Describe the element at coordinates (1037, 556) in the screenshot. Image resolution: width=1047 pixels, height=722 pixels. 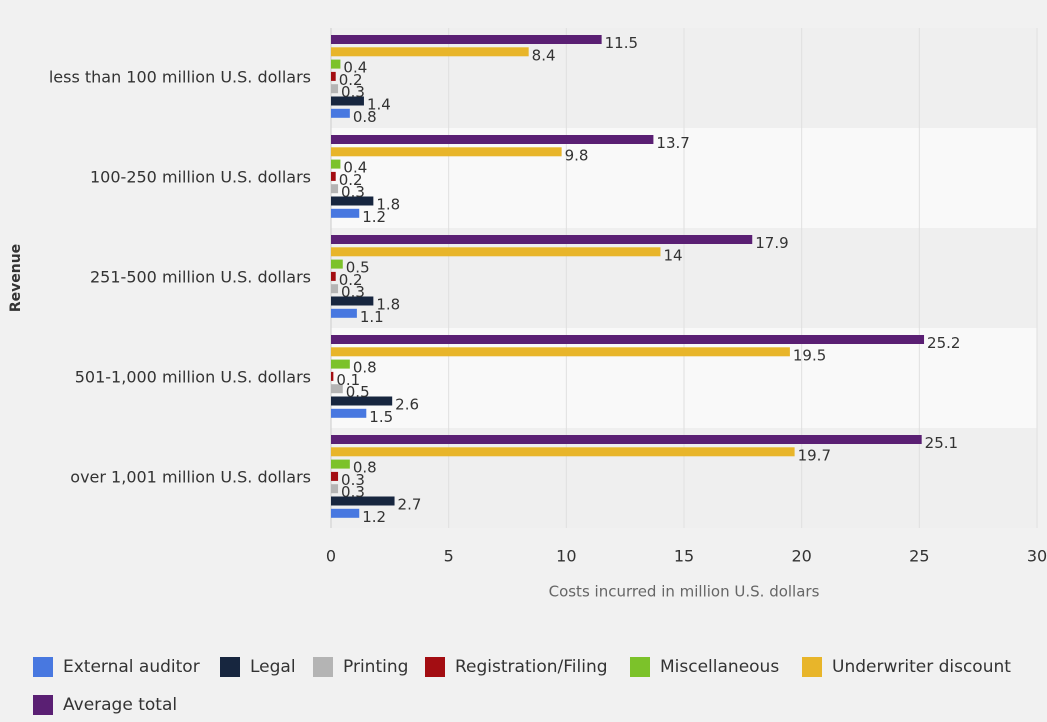
I see `x-tick-label: 30` at that location.